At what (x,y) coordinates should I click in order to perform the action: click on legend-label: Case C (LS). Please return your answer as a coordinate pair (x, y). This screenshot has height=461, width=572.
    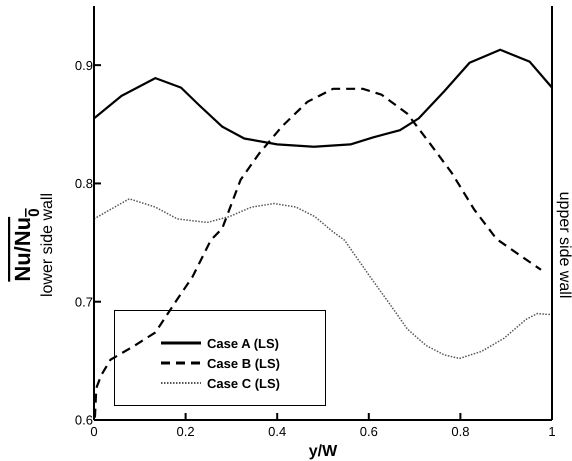
    Looking at the image, I should click on (243, 383).